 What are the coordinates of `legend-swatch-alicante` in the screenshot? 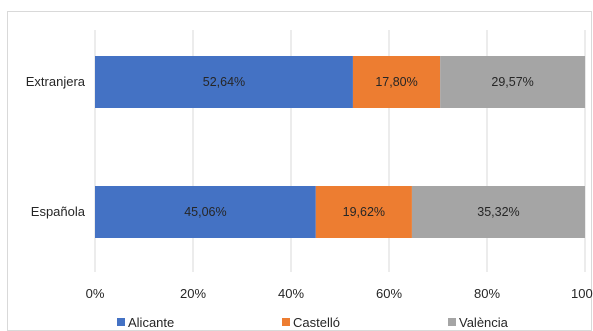 It's located at (121, 322).